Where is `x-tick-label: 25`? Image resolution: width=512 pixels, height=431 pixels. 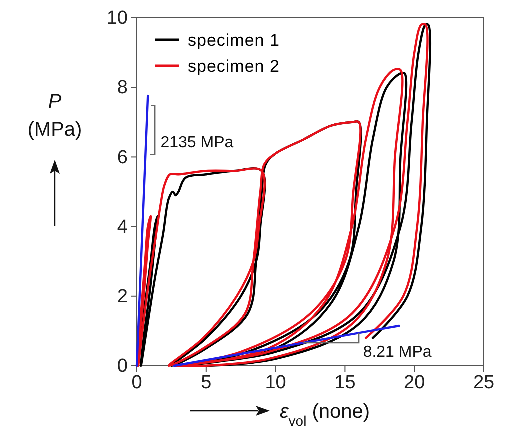
x-tick-label: 25 is located at coordinates (484, 383).